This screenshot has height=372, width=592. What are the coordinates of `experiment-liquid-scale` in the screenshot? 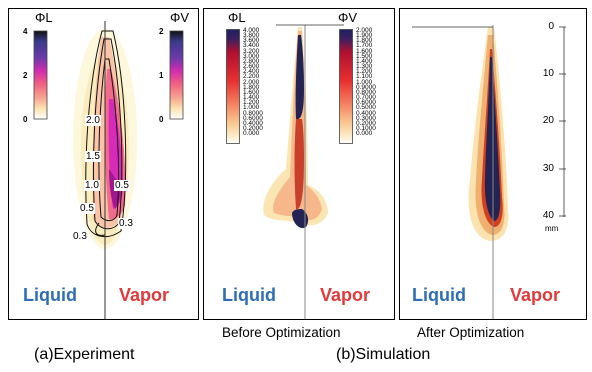 It's located at (40, 75).